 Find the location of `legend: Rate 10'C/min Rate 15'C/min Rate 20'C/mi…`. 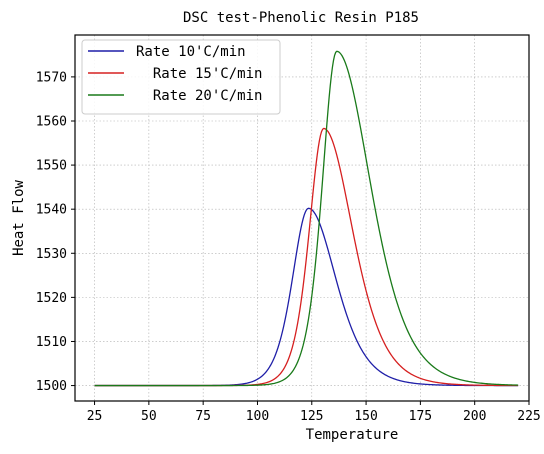

legend: Rate 10'C/min Rate 15'C/min Rate 20'C/mi… is located at coordinates (181, 77).